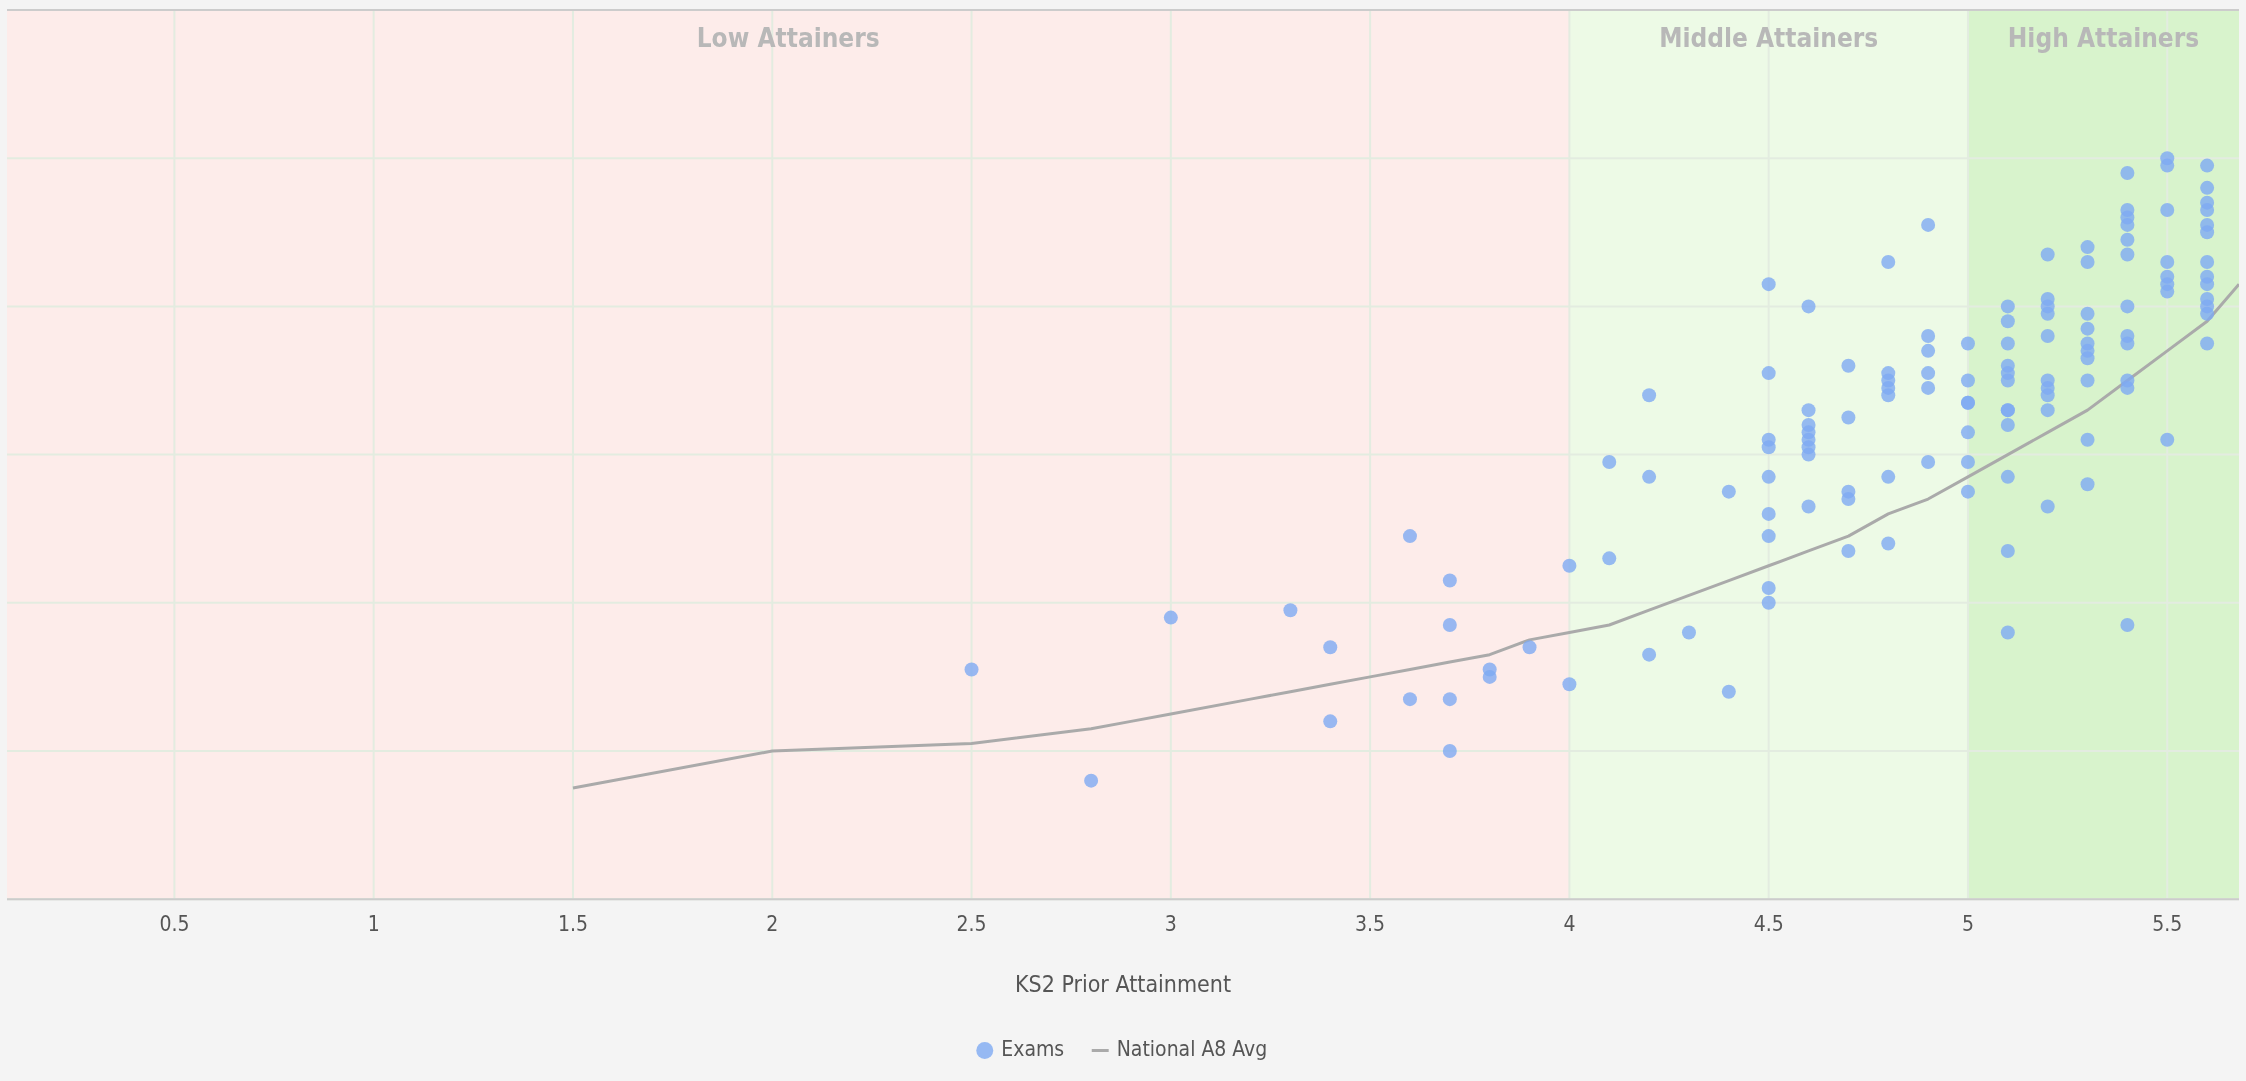 The width and height of the screenshot is (2246, 1081). What do you see at coordinates (1170, 924) in the screenshot?
I see `x-tick-label: 3` at bounding box center [1170, 924].